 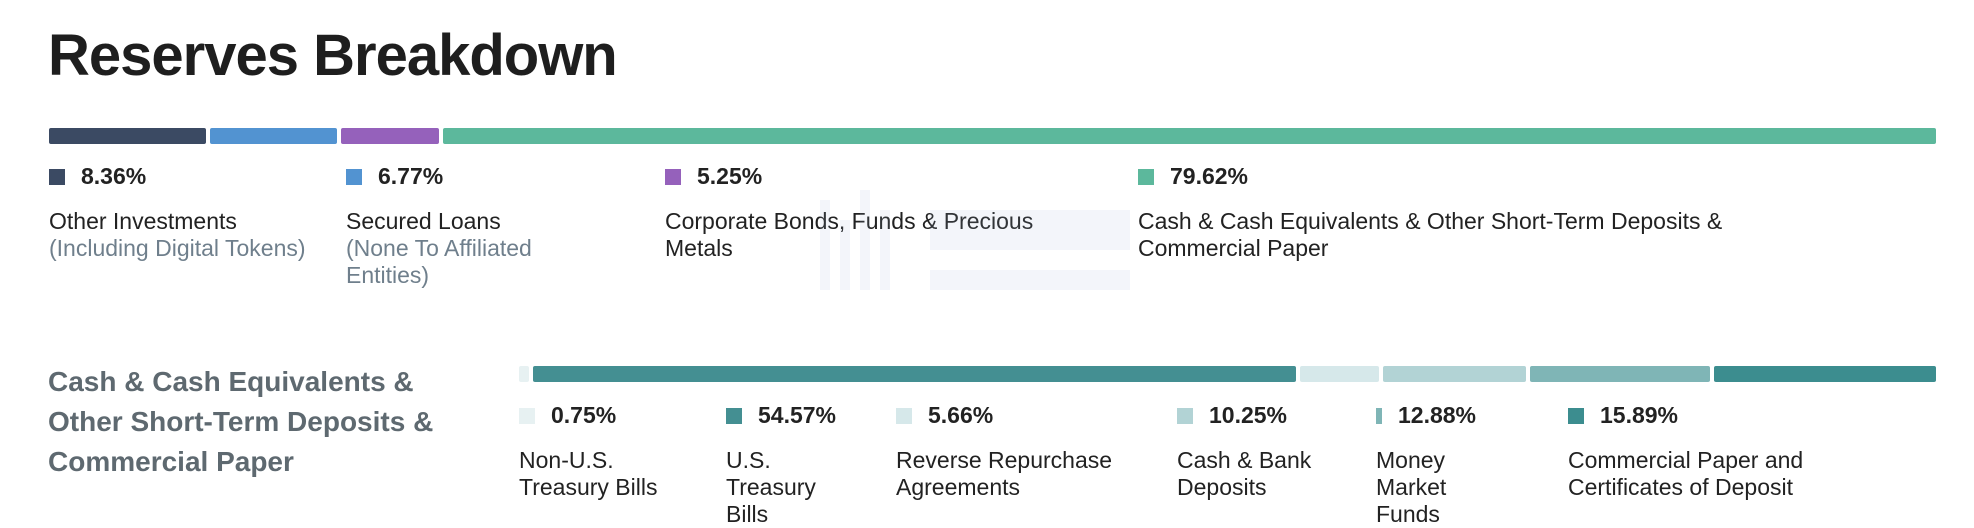 What do you see at coordinates (333, 55) in the screenshot?
I see `page-title: Reserves Breakdown` at bounding box center [333, 55].